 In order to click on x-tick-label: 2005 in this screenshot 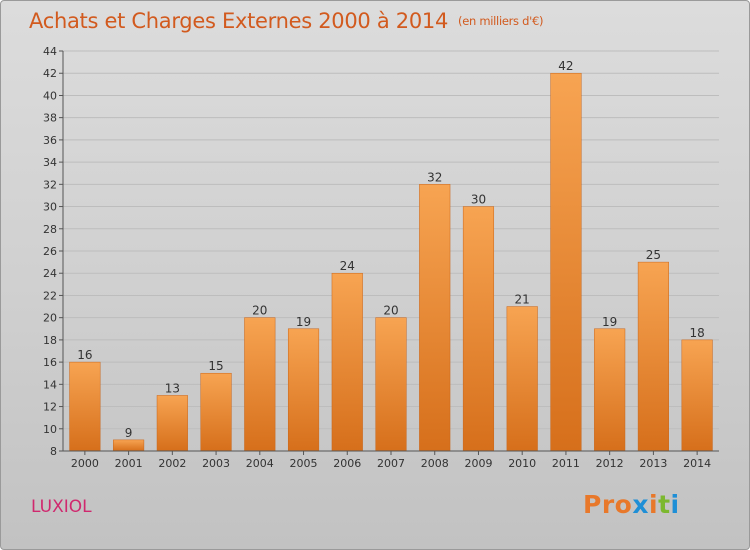, I will do `click(304, 463)`.